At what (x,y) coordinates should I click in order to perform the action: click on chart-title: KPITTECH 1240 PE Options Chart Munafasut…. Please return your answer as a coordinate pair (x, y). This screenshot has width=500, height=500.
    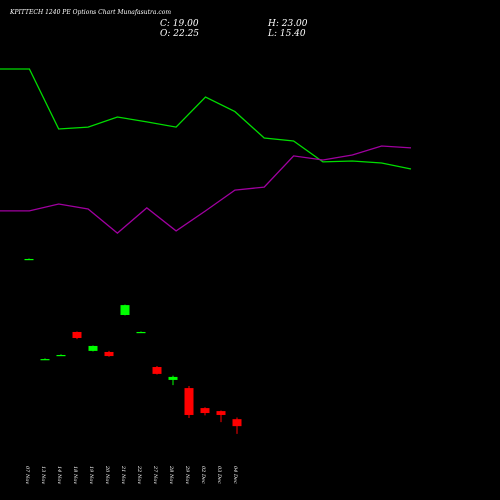
    Looking at the image, I should click on (90, 12).